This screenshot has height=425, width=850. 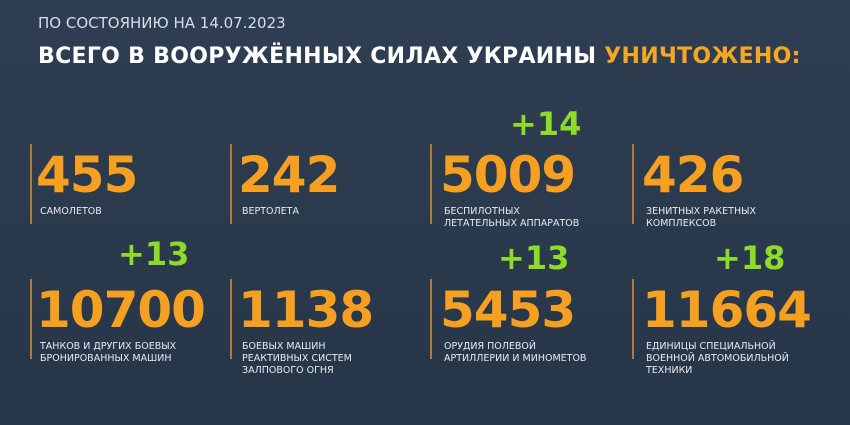 I want to click on stat-value: 455, so click(x=87, y=175).